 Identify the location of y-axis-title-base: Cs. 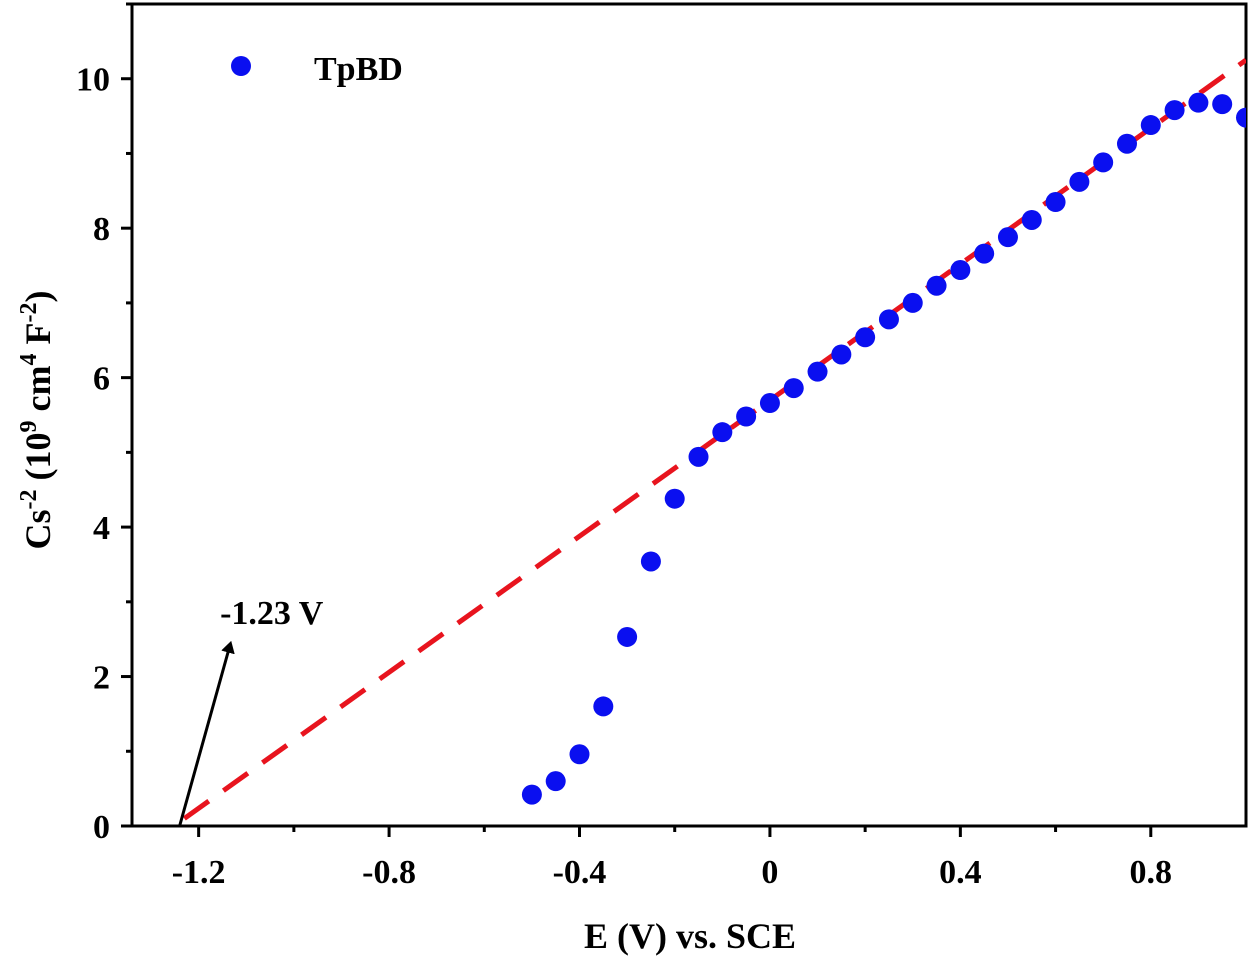
(38, 529).